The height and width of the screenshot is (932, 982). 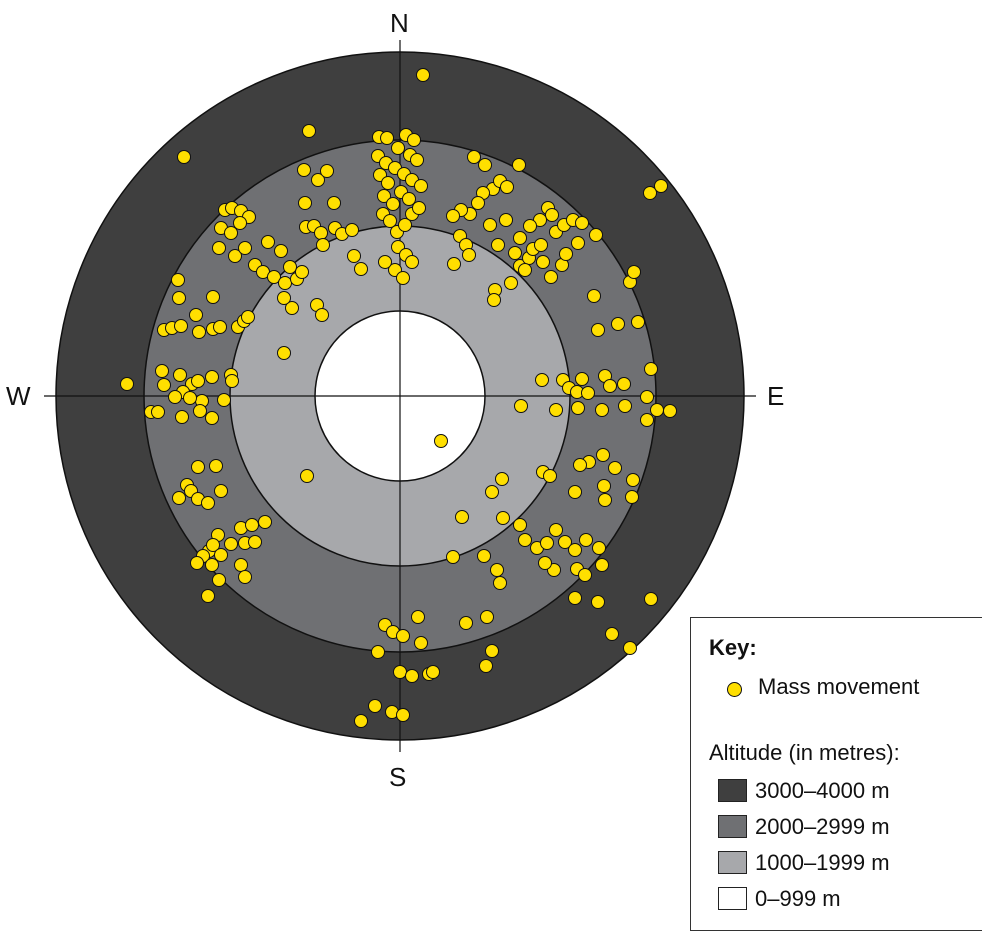 What do you see at coordinates (804, 752) in the screenshot?
I see `key-altitude-title: Altitude (in metres):` at bounding box center [804, 752].